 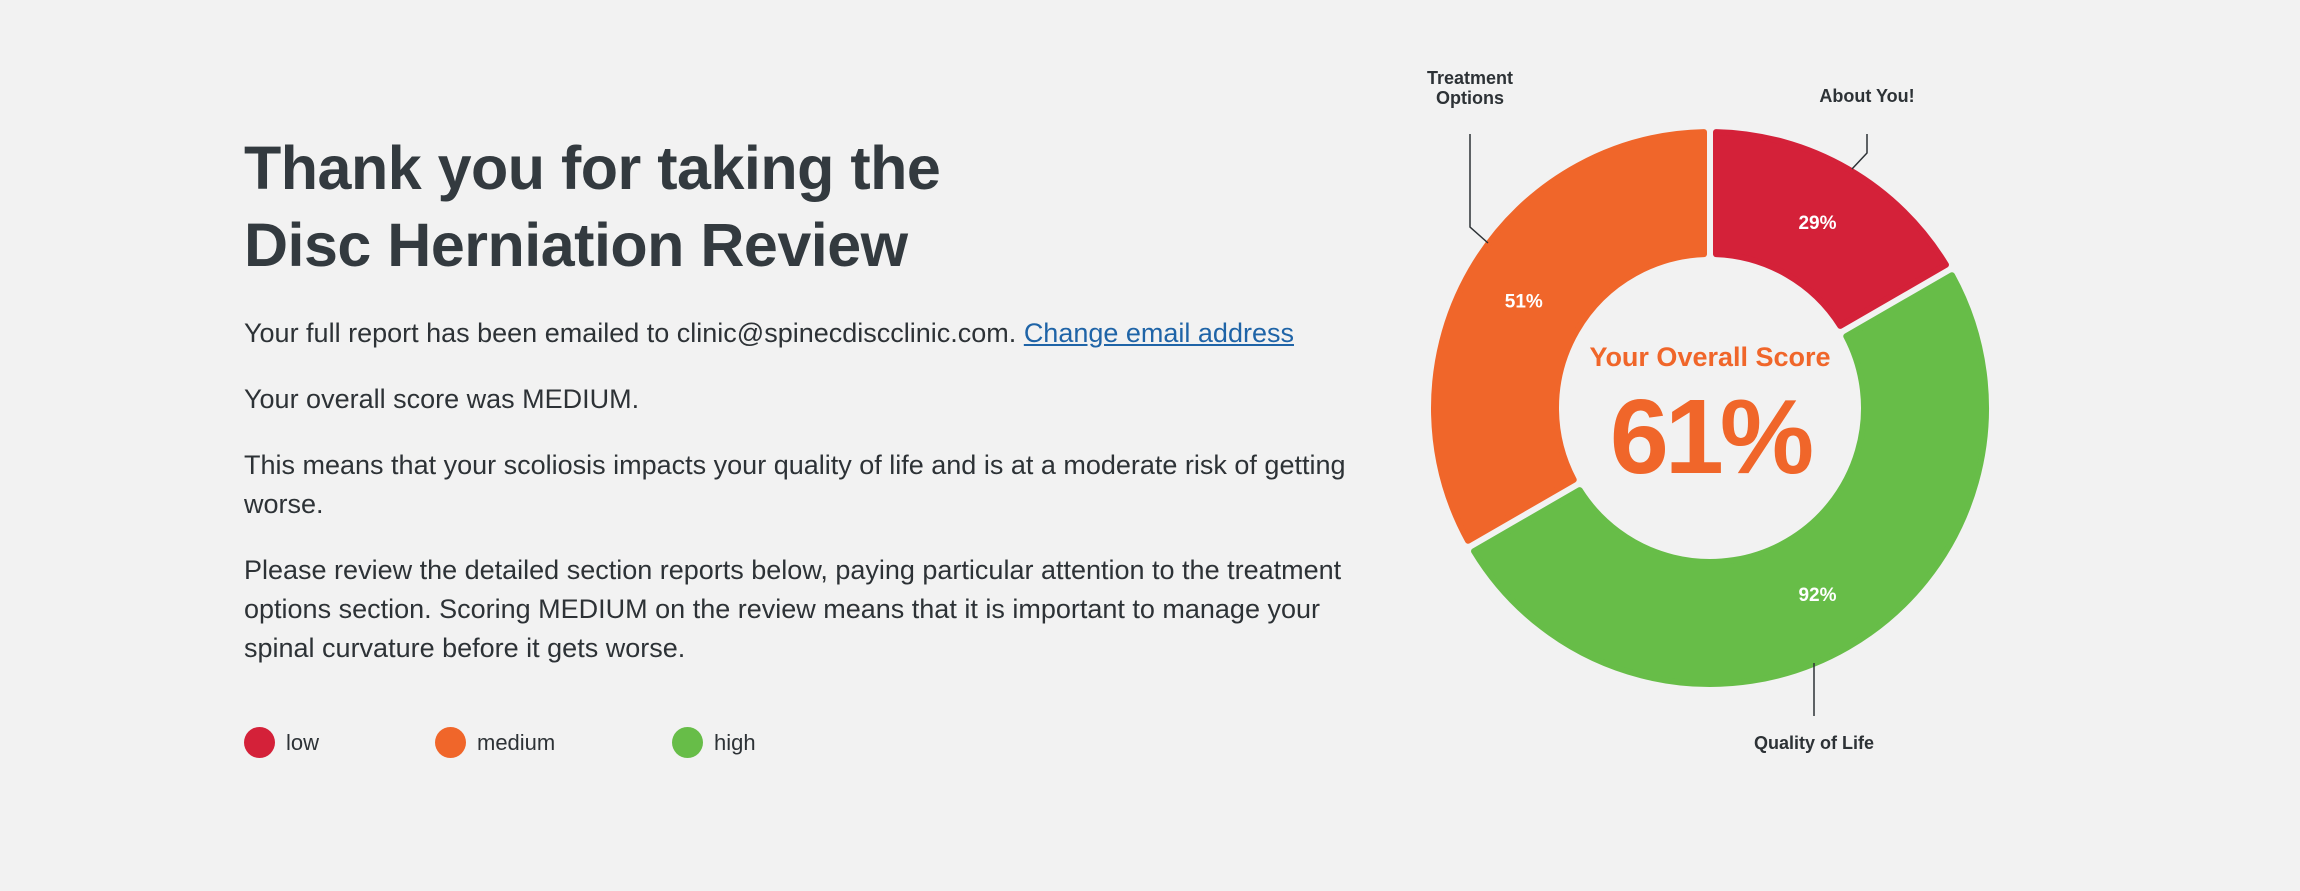 I want to click on callout-treatment-line-2: Options, so click(x=1470, y=98).